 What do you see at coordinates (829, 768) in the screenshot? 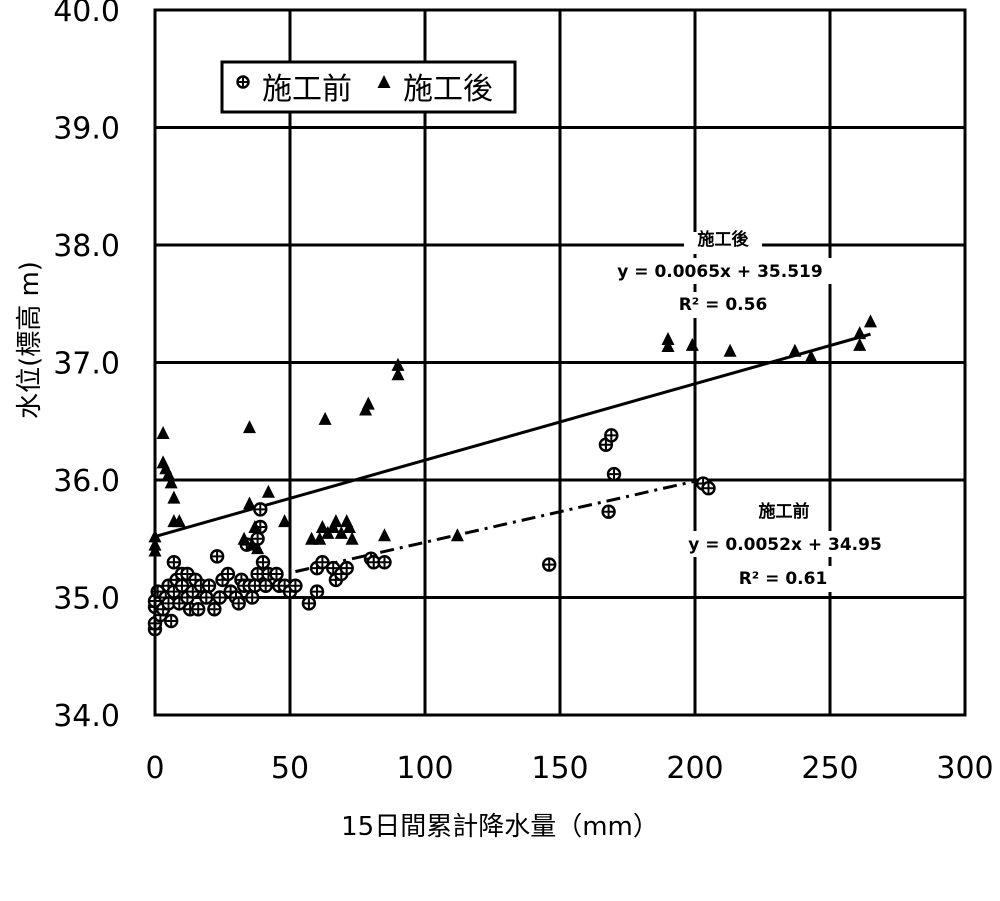
I see `x-tick-label: 250` at bounding box center [829, 768].